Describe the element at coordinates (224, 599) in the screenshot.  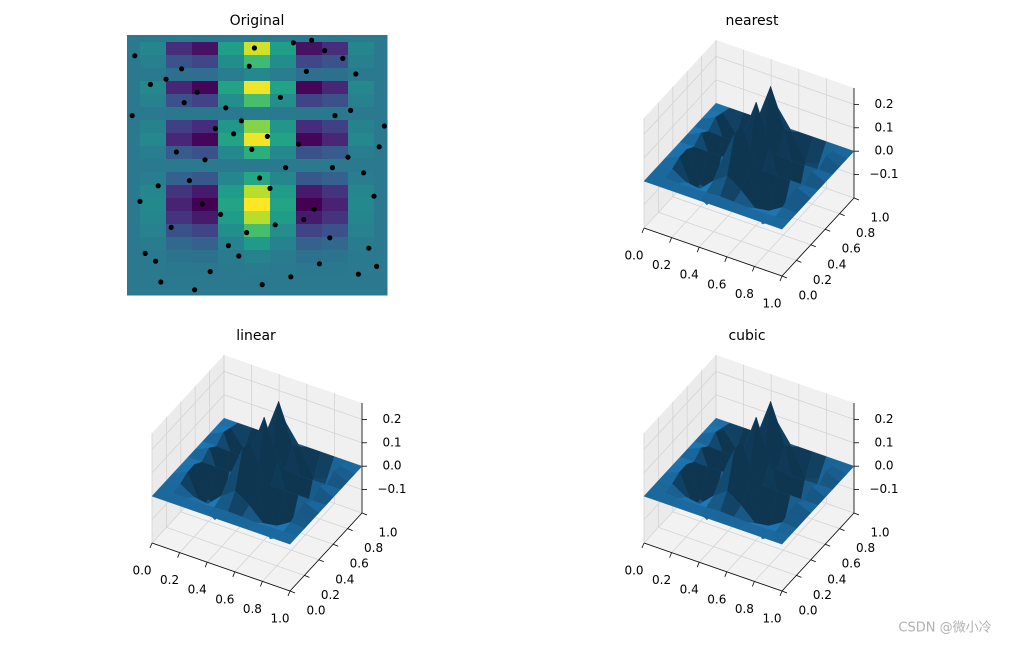
I see `x-tick-label: 0.6` at that location.